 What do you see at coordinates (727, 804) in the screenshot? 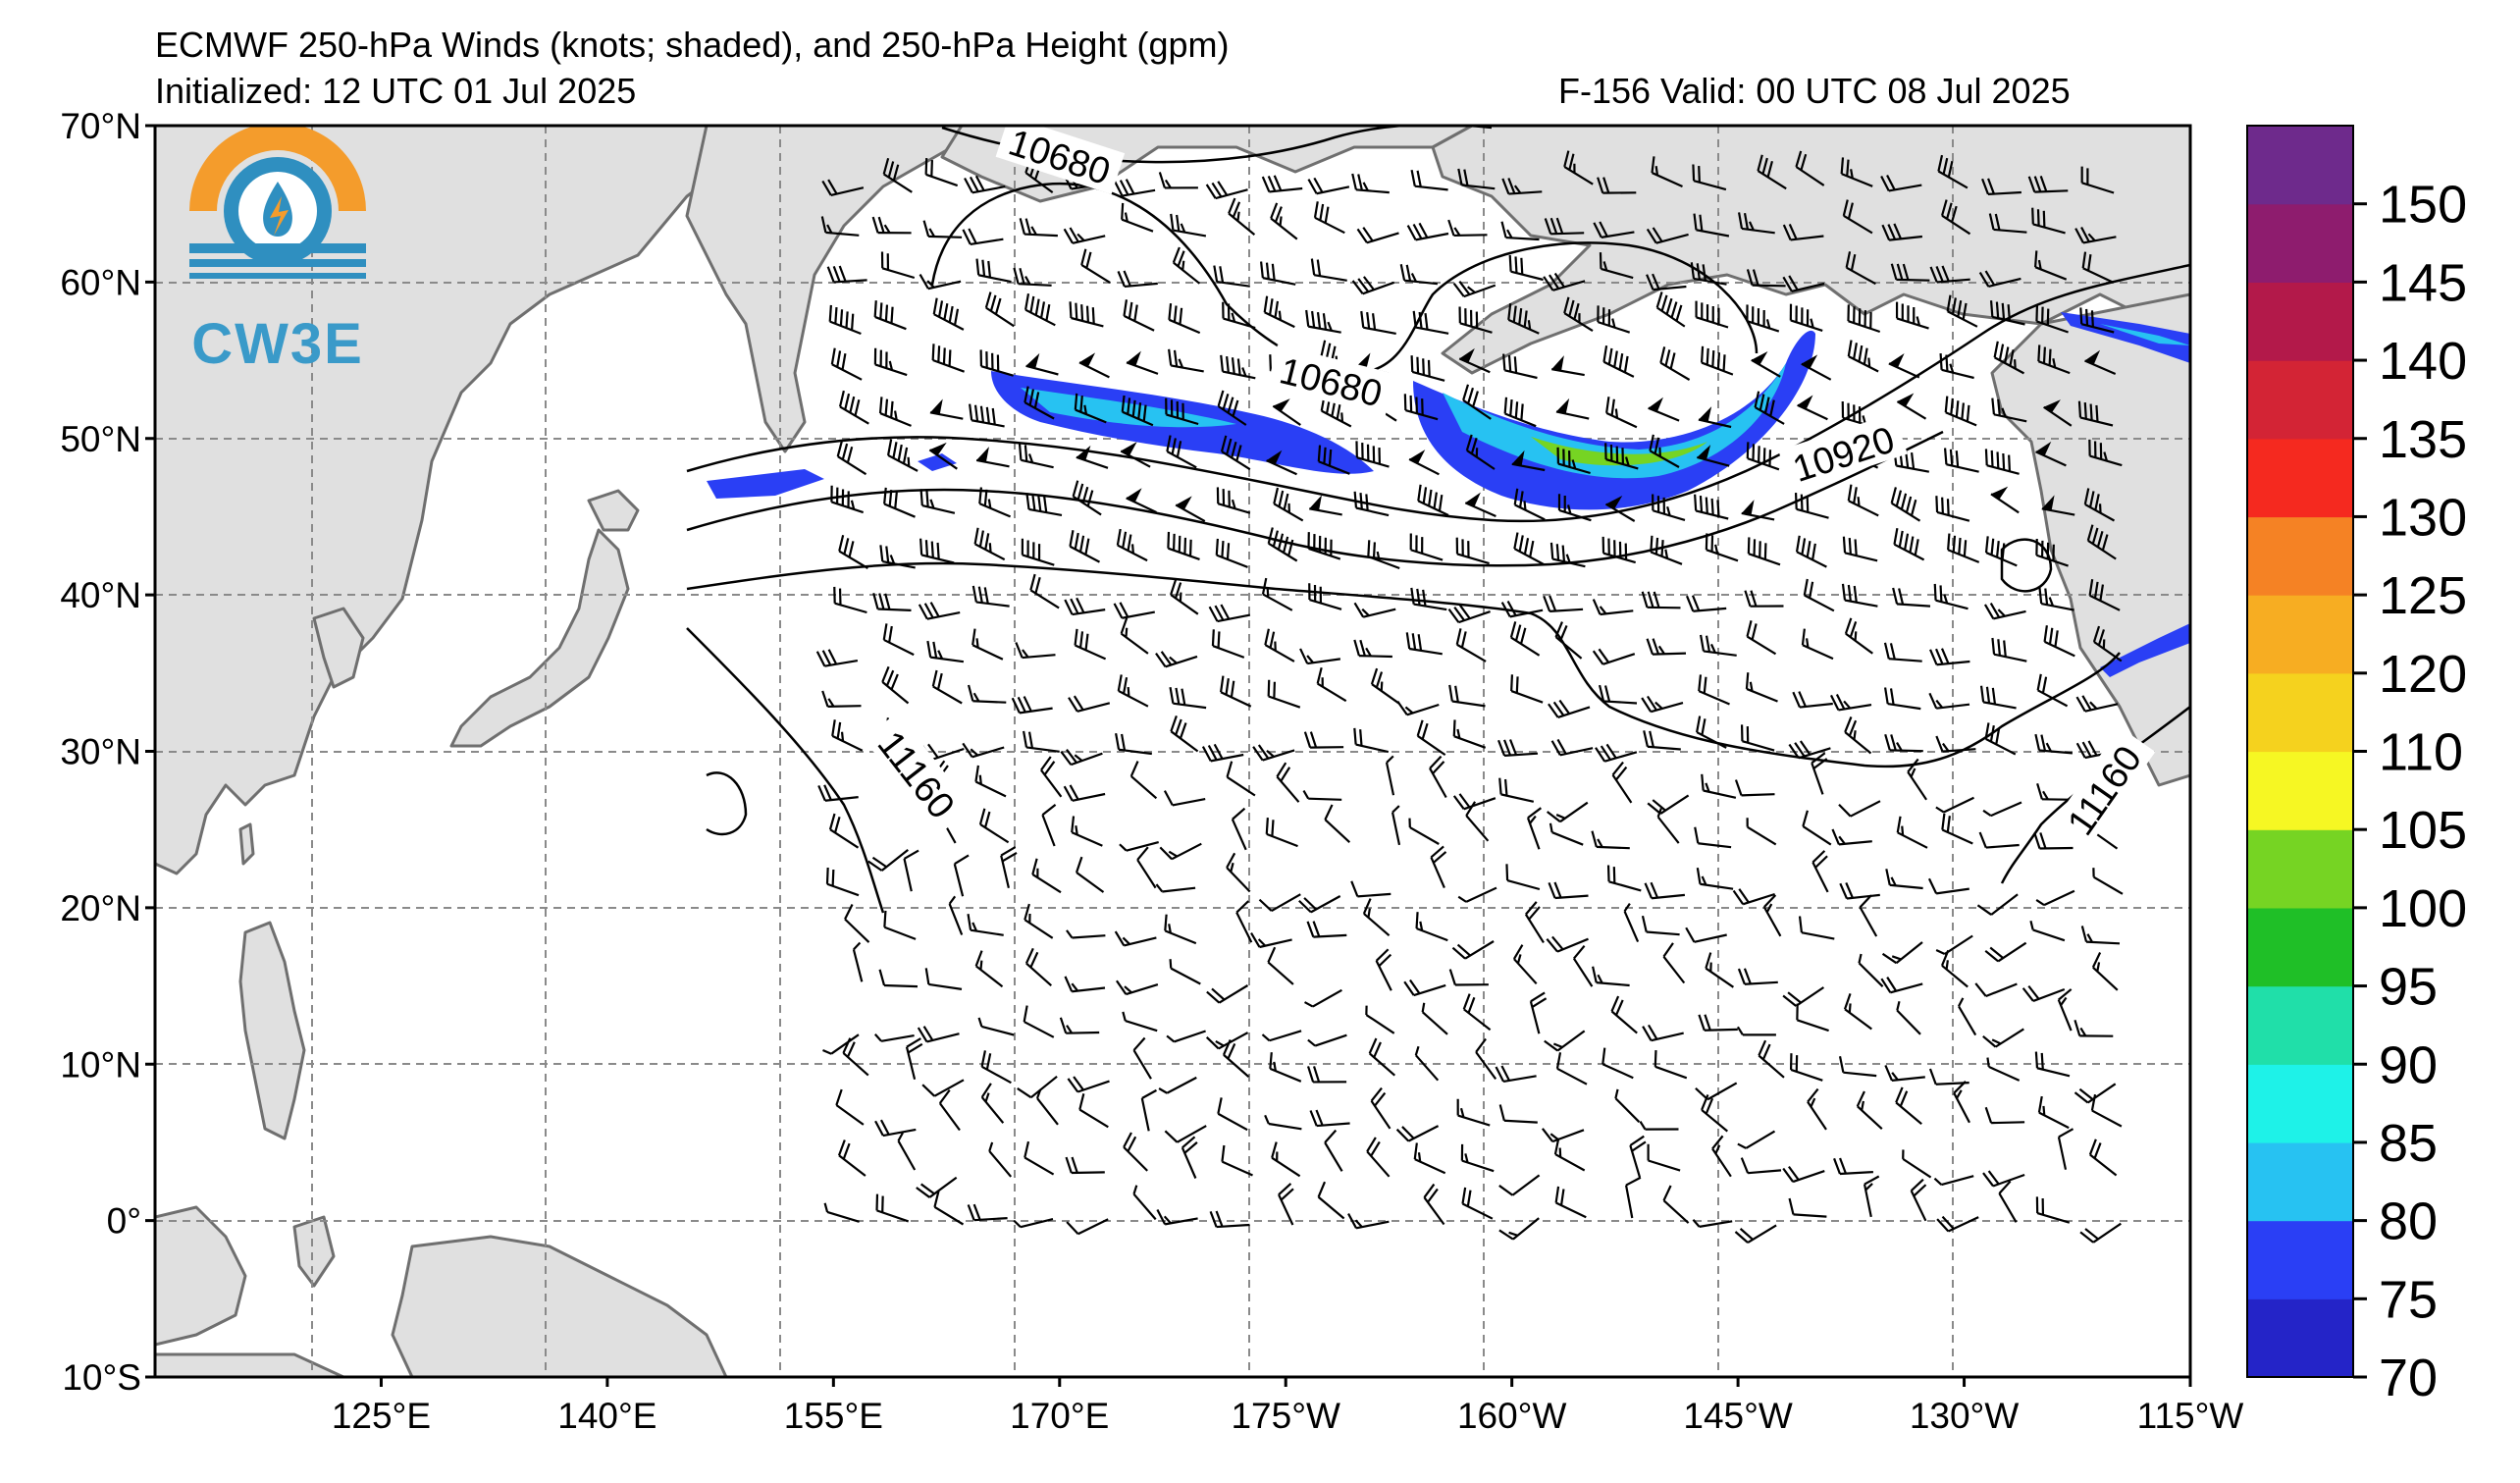
I see `contour-11160-low` at bounding box center [727, 804].